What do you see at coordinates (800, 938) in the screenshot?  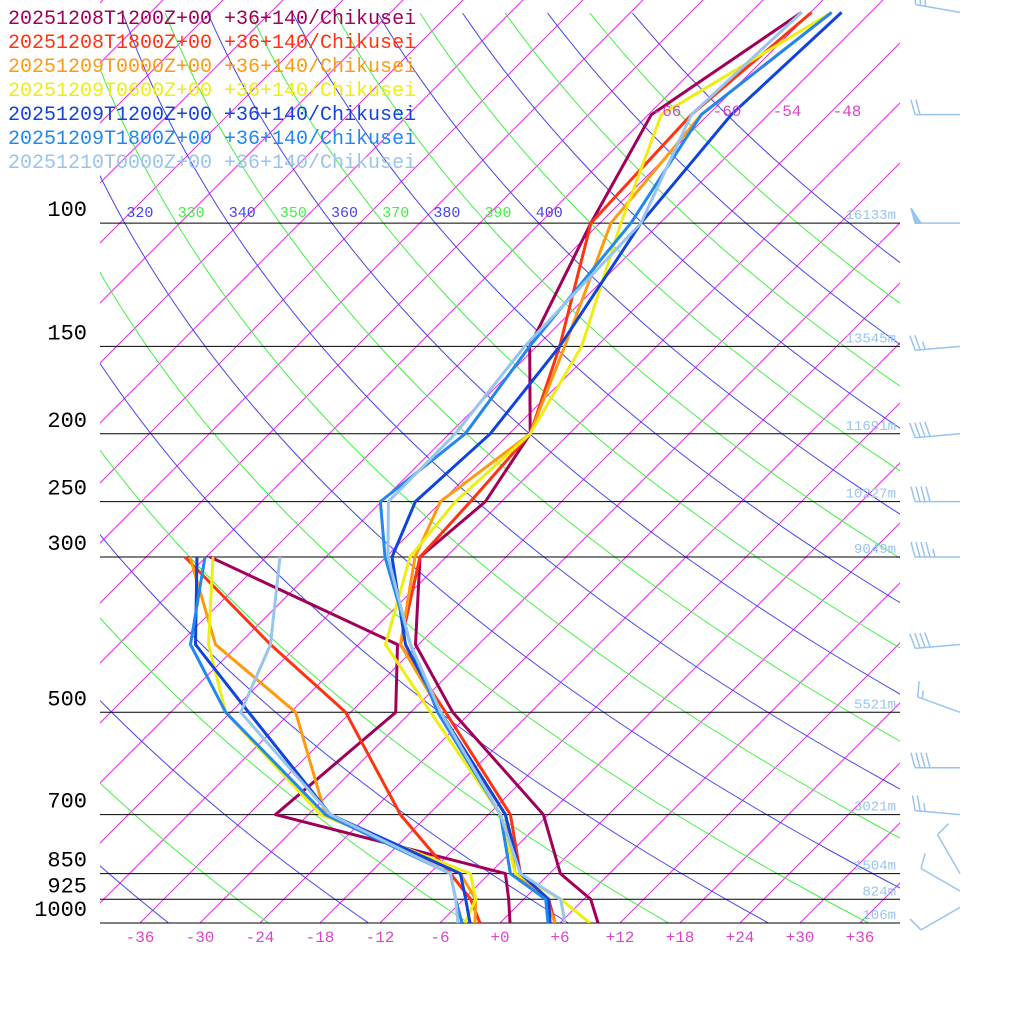 I see `x-tick-label: +30` at bounding box center [800, 938].